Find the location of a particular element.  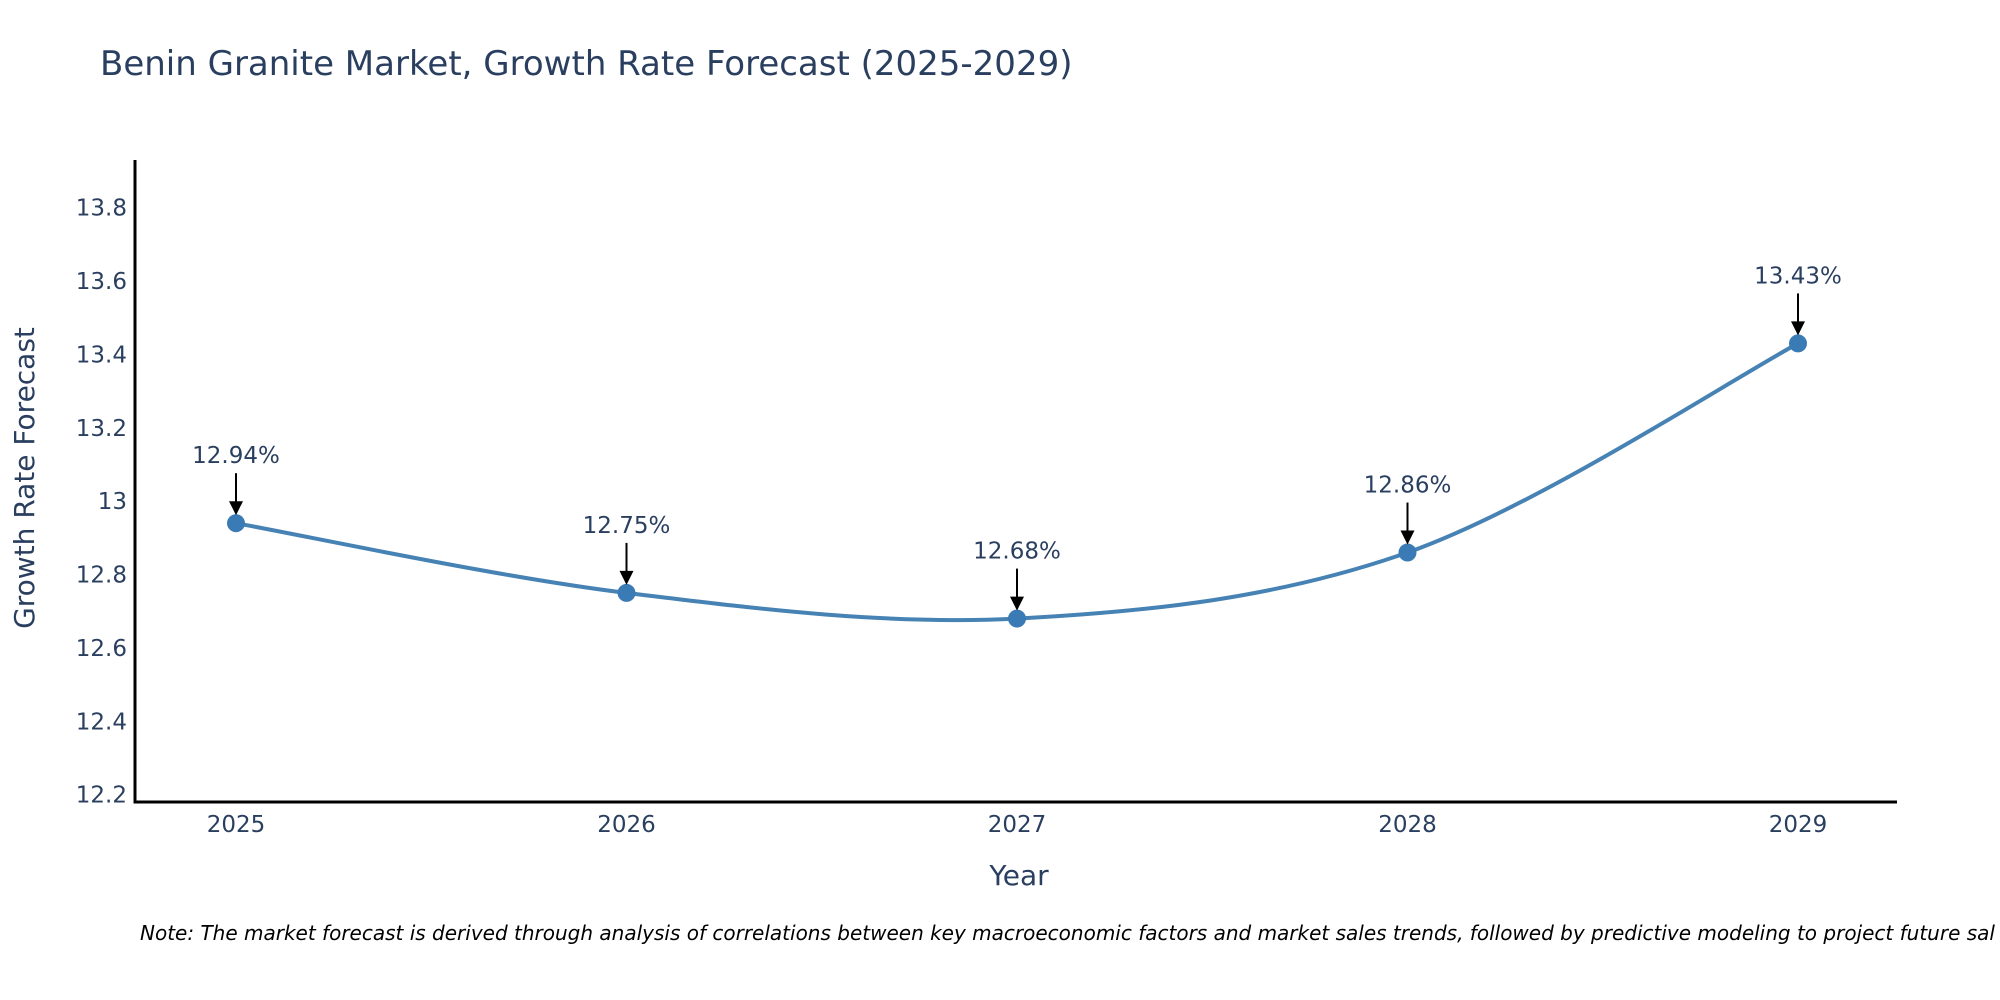

x-tick-label: 2027 is located at coordinates (1017, 825).